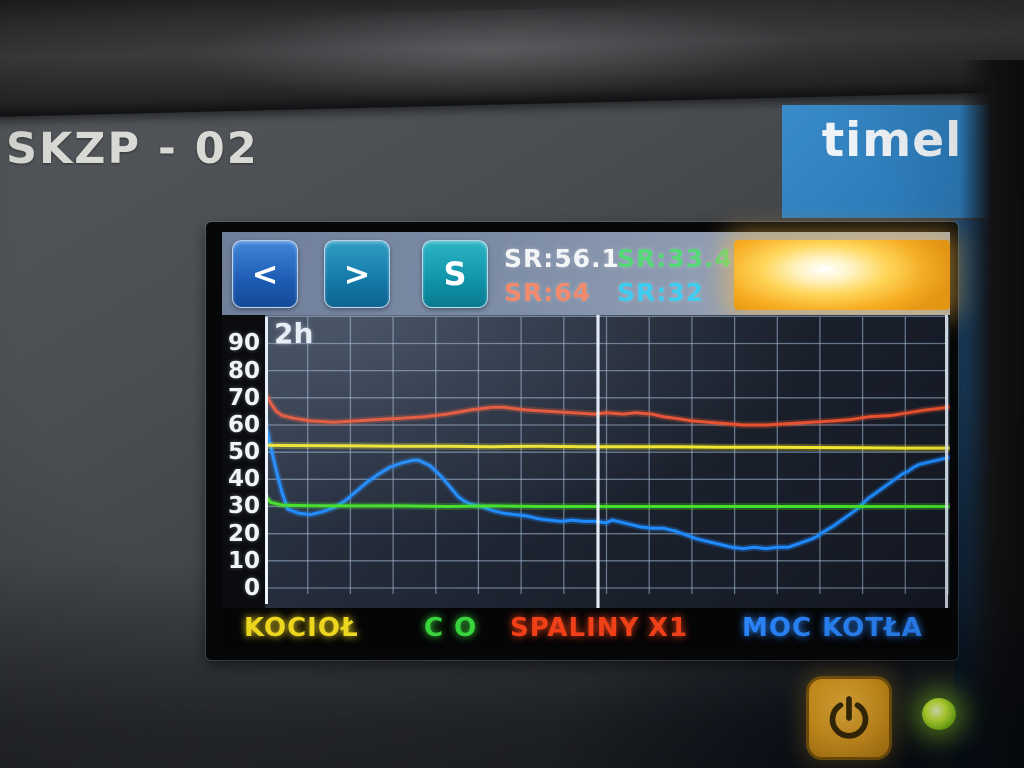 This screenshot has height=768, width=1024. What do you see at coordinates (243, 370) in the screenshot?
I see `y-axis-tick-label: 80` at bounding box center [243, 370].